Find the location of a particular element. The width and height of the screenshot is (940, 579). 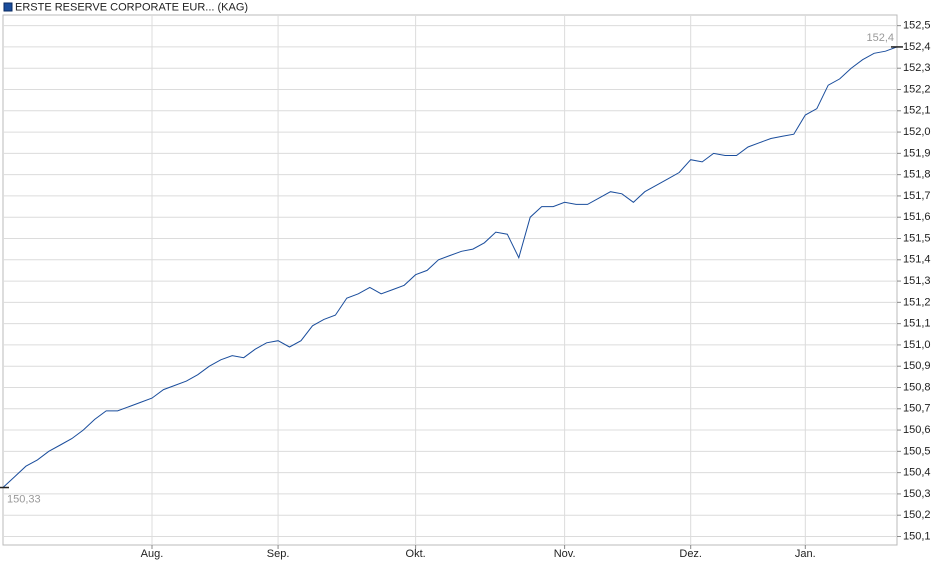

legend-label: ERSTE RESERVE CORPORATE EUR... (KAG) is located at coordinates (131, 7).